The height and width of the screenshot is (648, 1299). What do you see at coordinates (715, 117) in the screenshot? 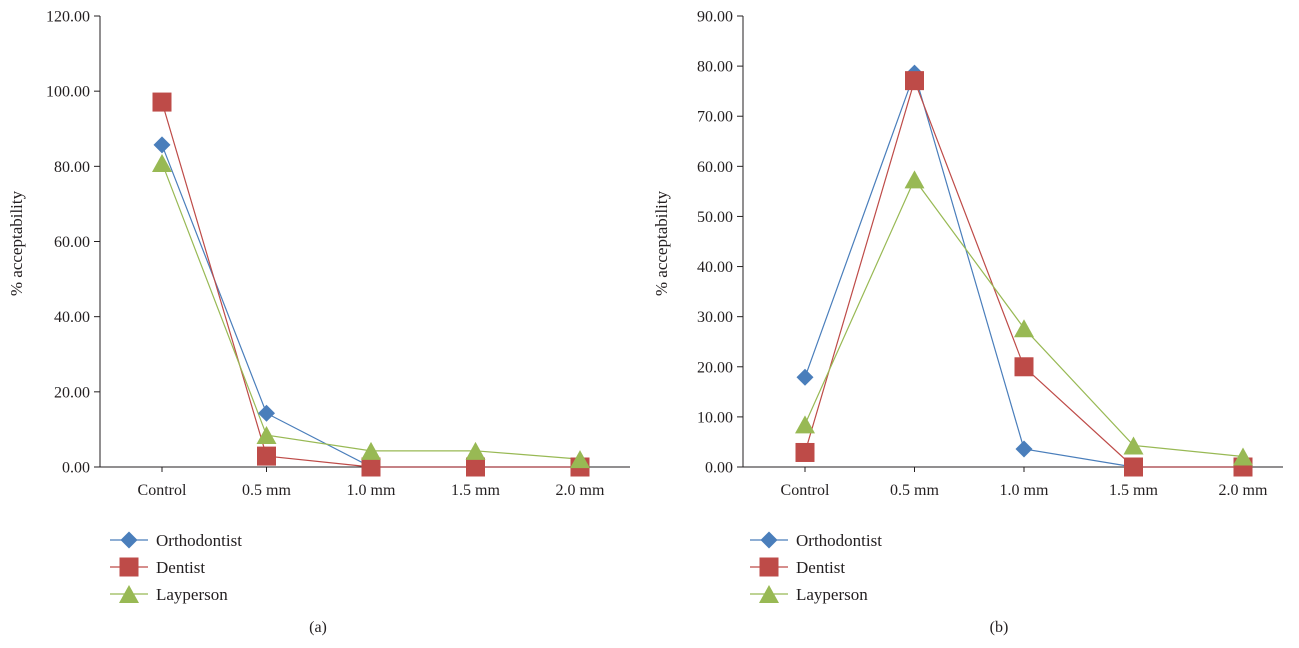
I see `y-tick-label: 70.00` at bounding box center [715, 117].